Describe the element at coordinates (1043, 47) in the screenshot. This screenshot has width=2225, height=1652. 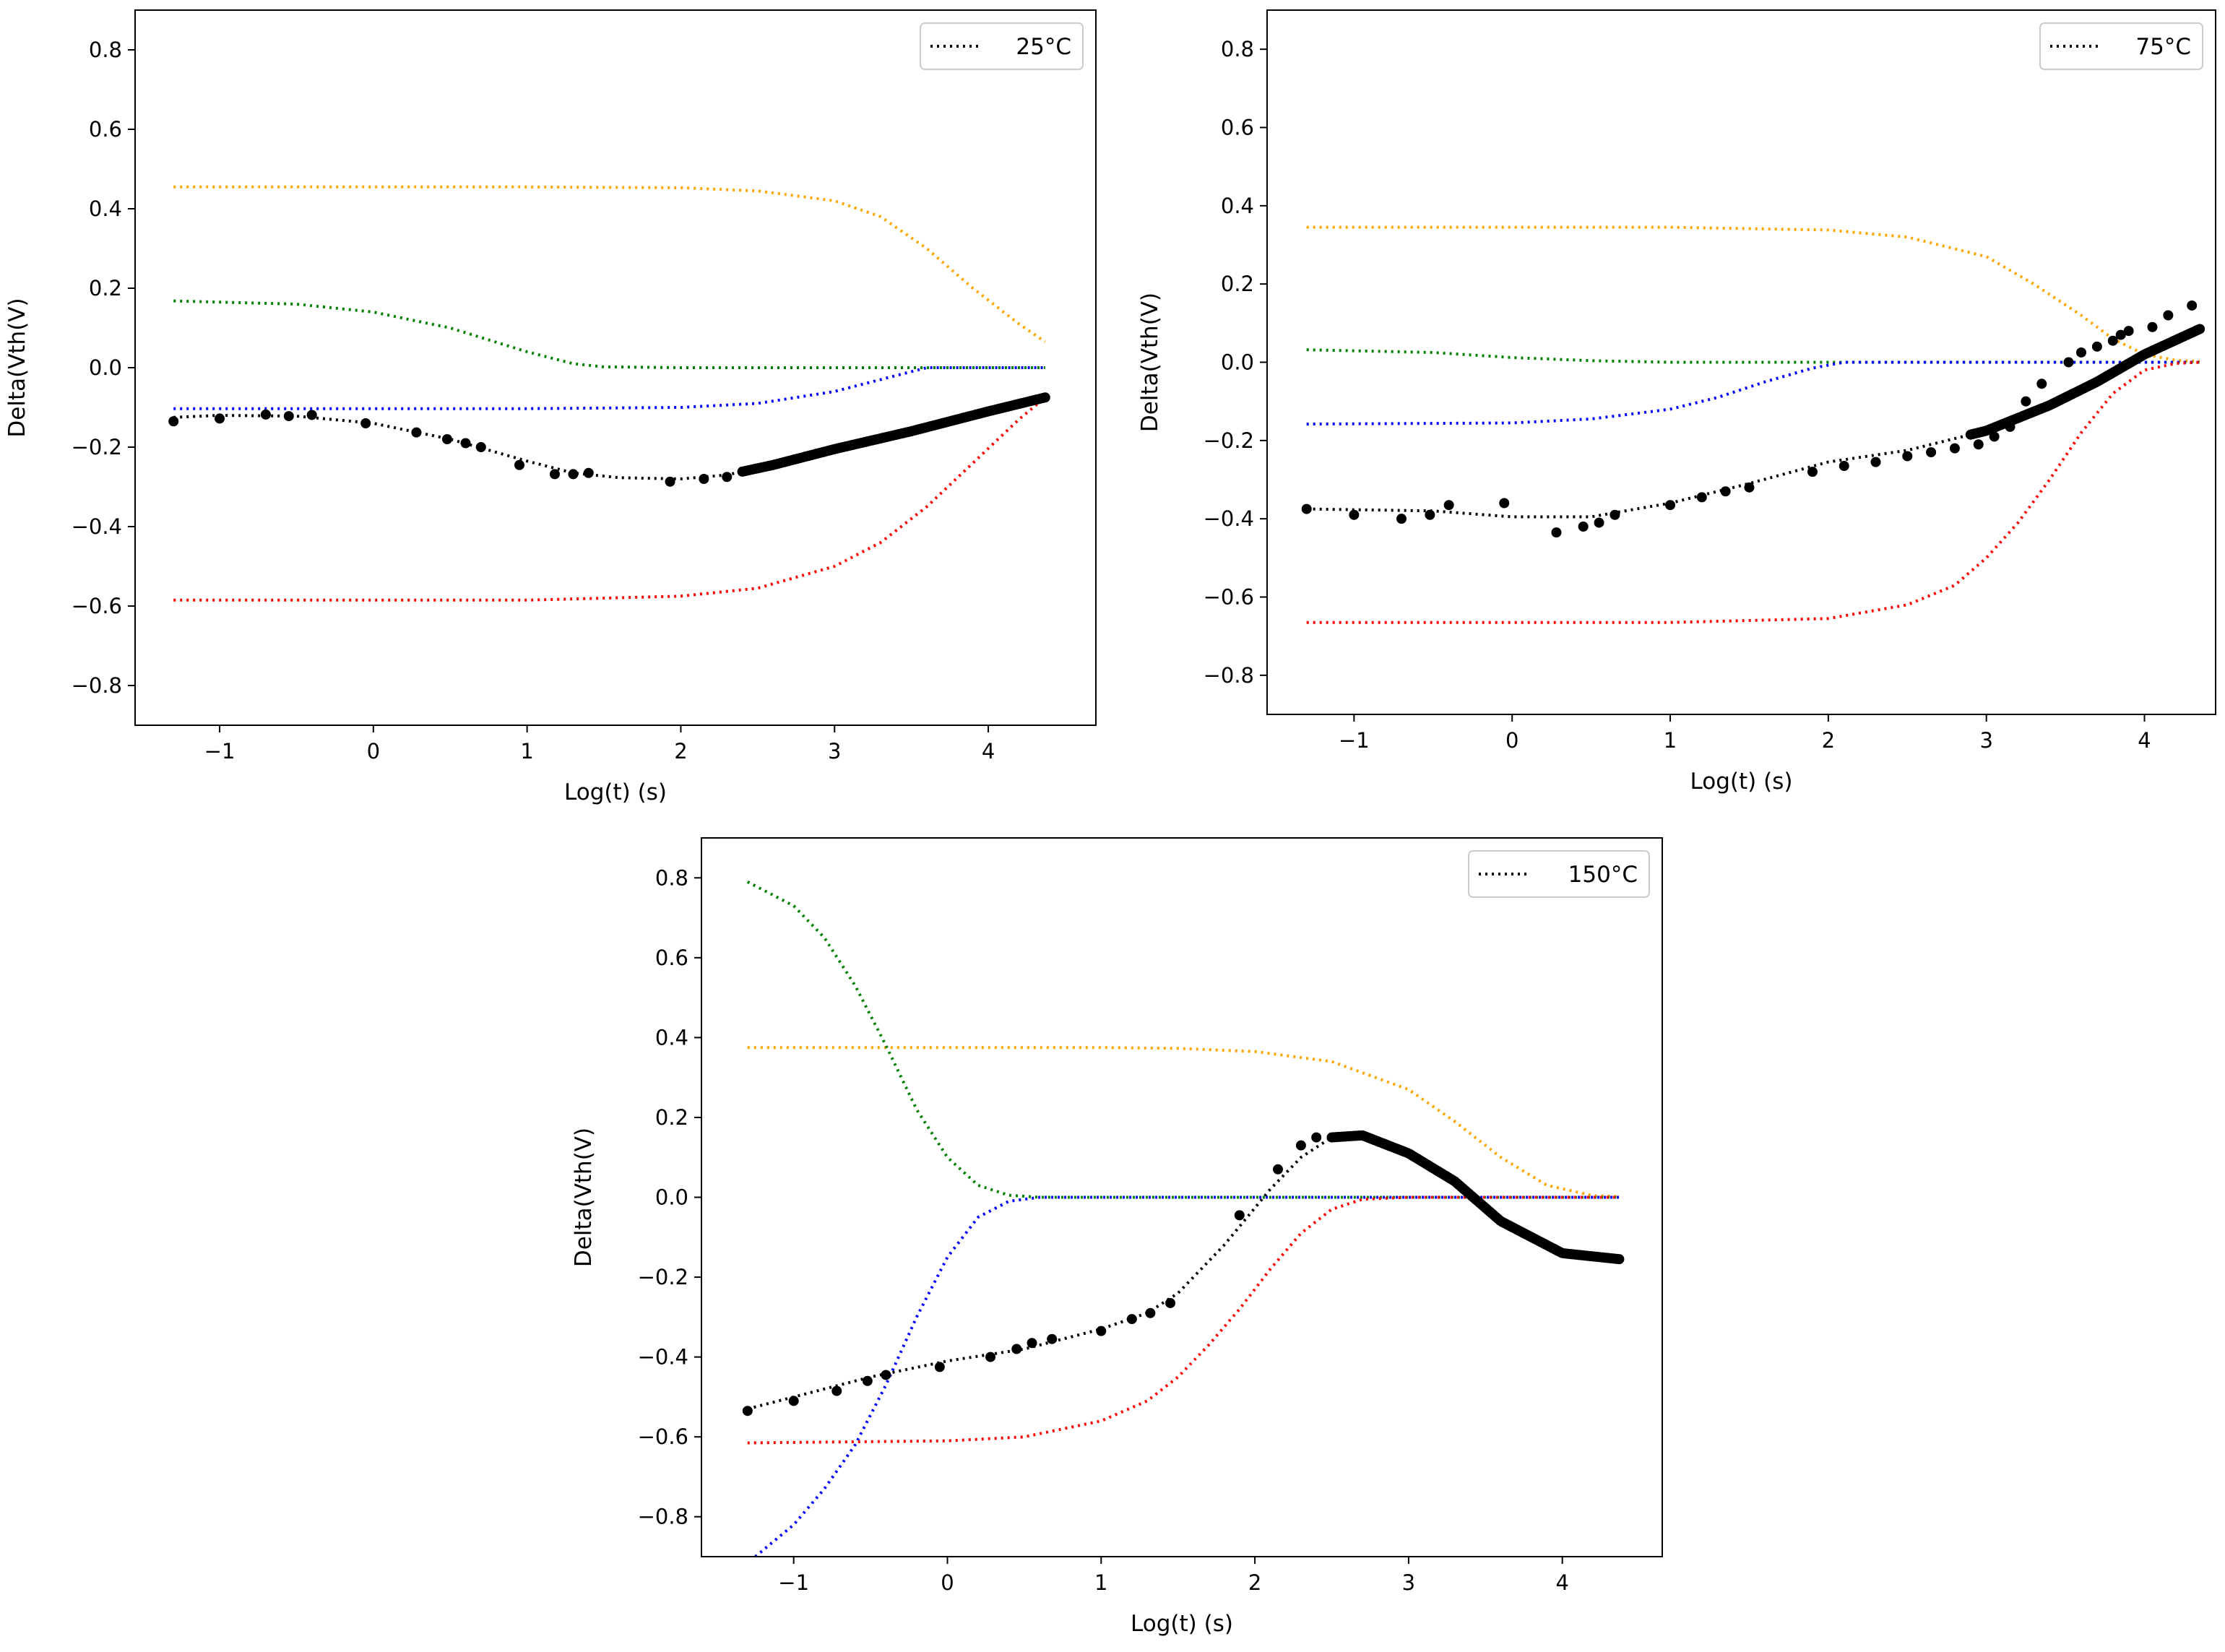
I see `legend-label: 25°C` at that location.